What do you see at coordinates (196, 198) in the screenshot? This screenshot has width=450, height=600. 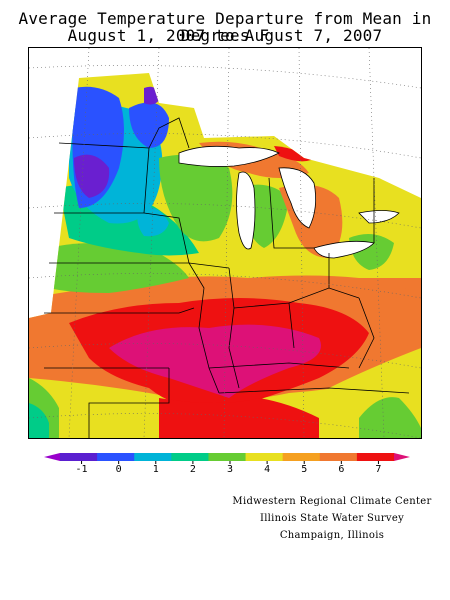 I see `green-wisconsin-region` at bounding box center [196, 198].